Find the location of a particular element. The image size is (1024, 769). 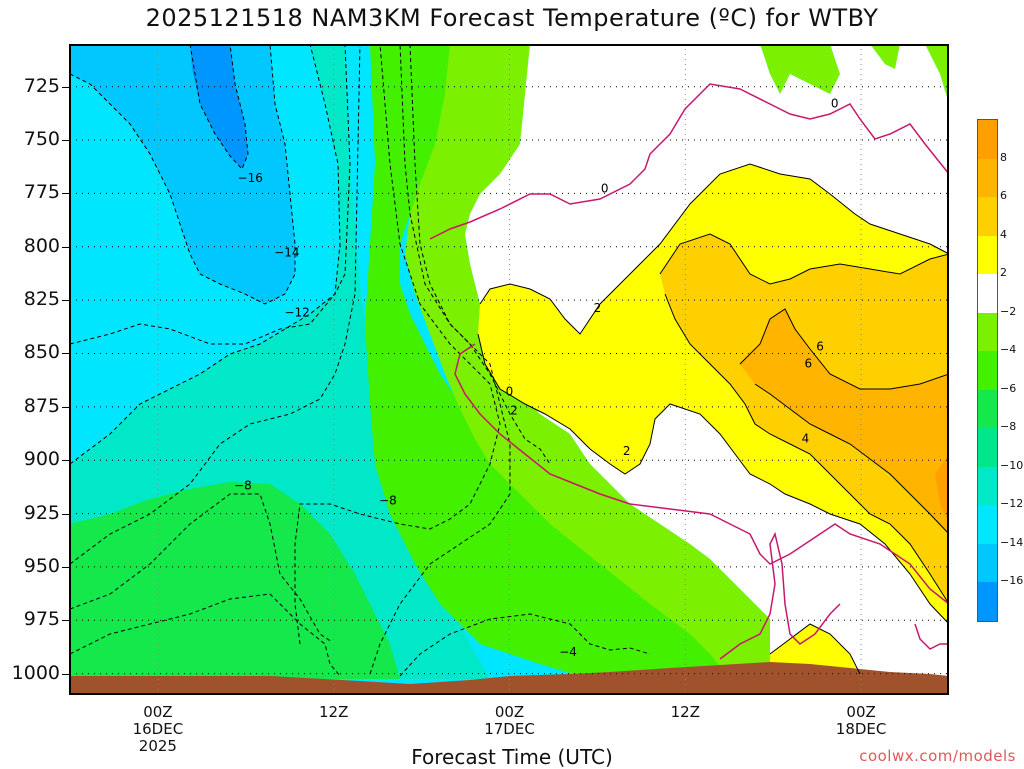

x-tick-label: 00Z 17DEC is located at coordinates (510, 721).